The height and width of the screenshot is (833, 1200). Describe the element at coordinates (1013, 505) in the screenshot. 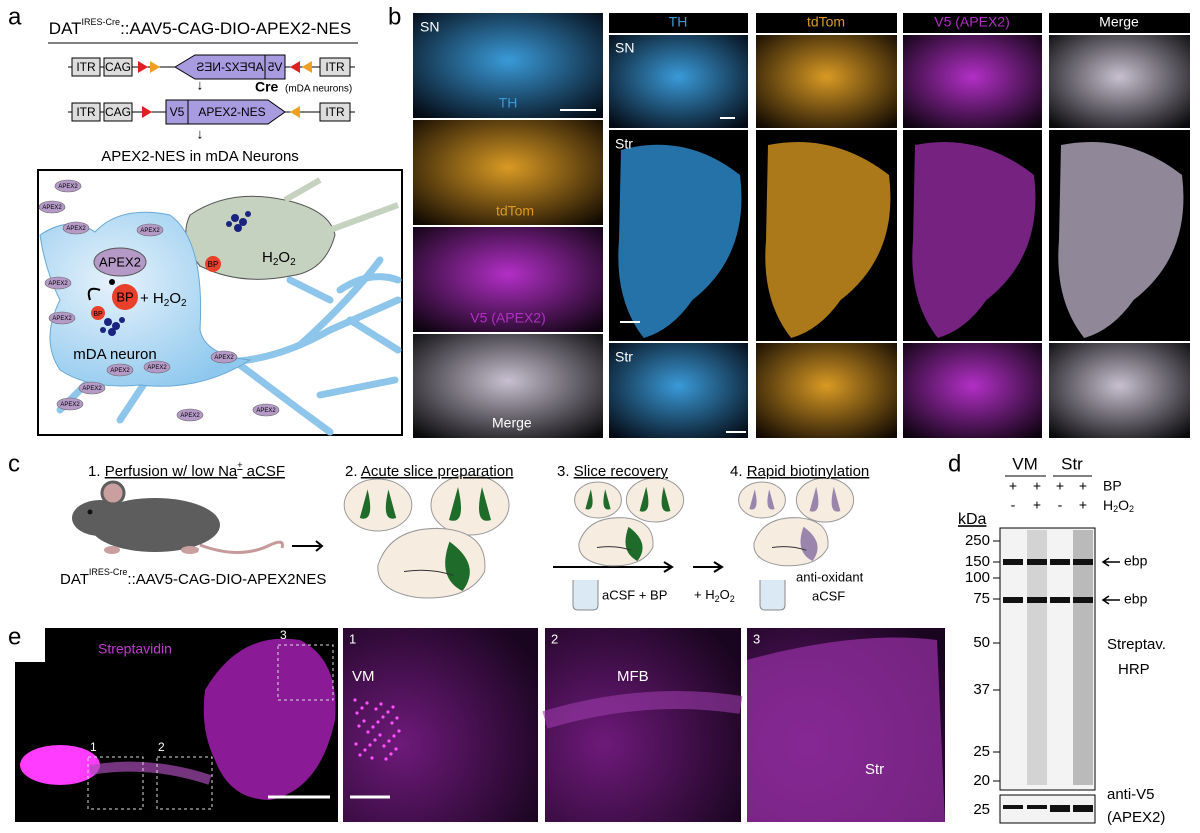

I see `sign: -` at that location.